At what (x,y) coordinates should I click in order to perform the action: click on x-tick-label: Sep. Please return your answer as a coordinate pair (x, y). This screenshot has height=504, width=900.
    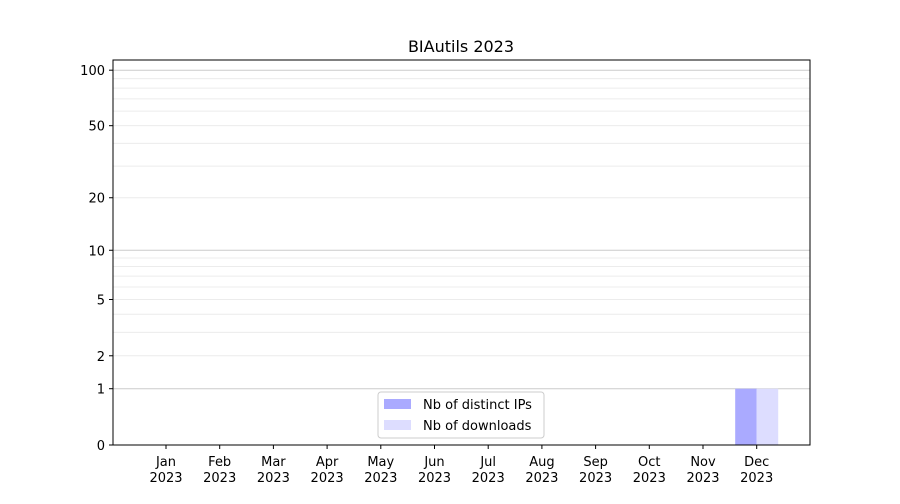
    Looking at the image, I should click on (595, 462).